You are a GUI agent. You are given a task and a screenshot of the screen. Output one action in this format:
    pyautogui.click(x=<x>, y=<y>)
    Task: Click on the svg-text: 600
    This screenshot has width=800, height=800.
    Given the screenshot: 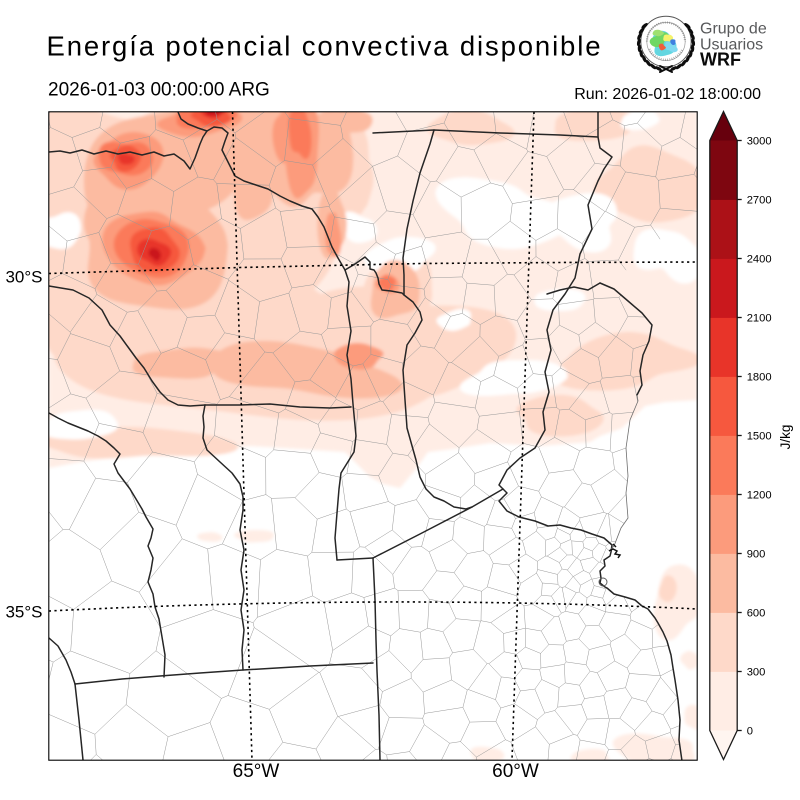 What is the action you would take?
    pyautogui.click(x=756, y=614)
    